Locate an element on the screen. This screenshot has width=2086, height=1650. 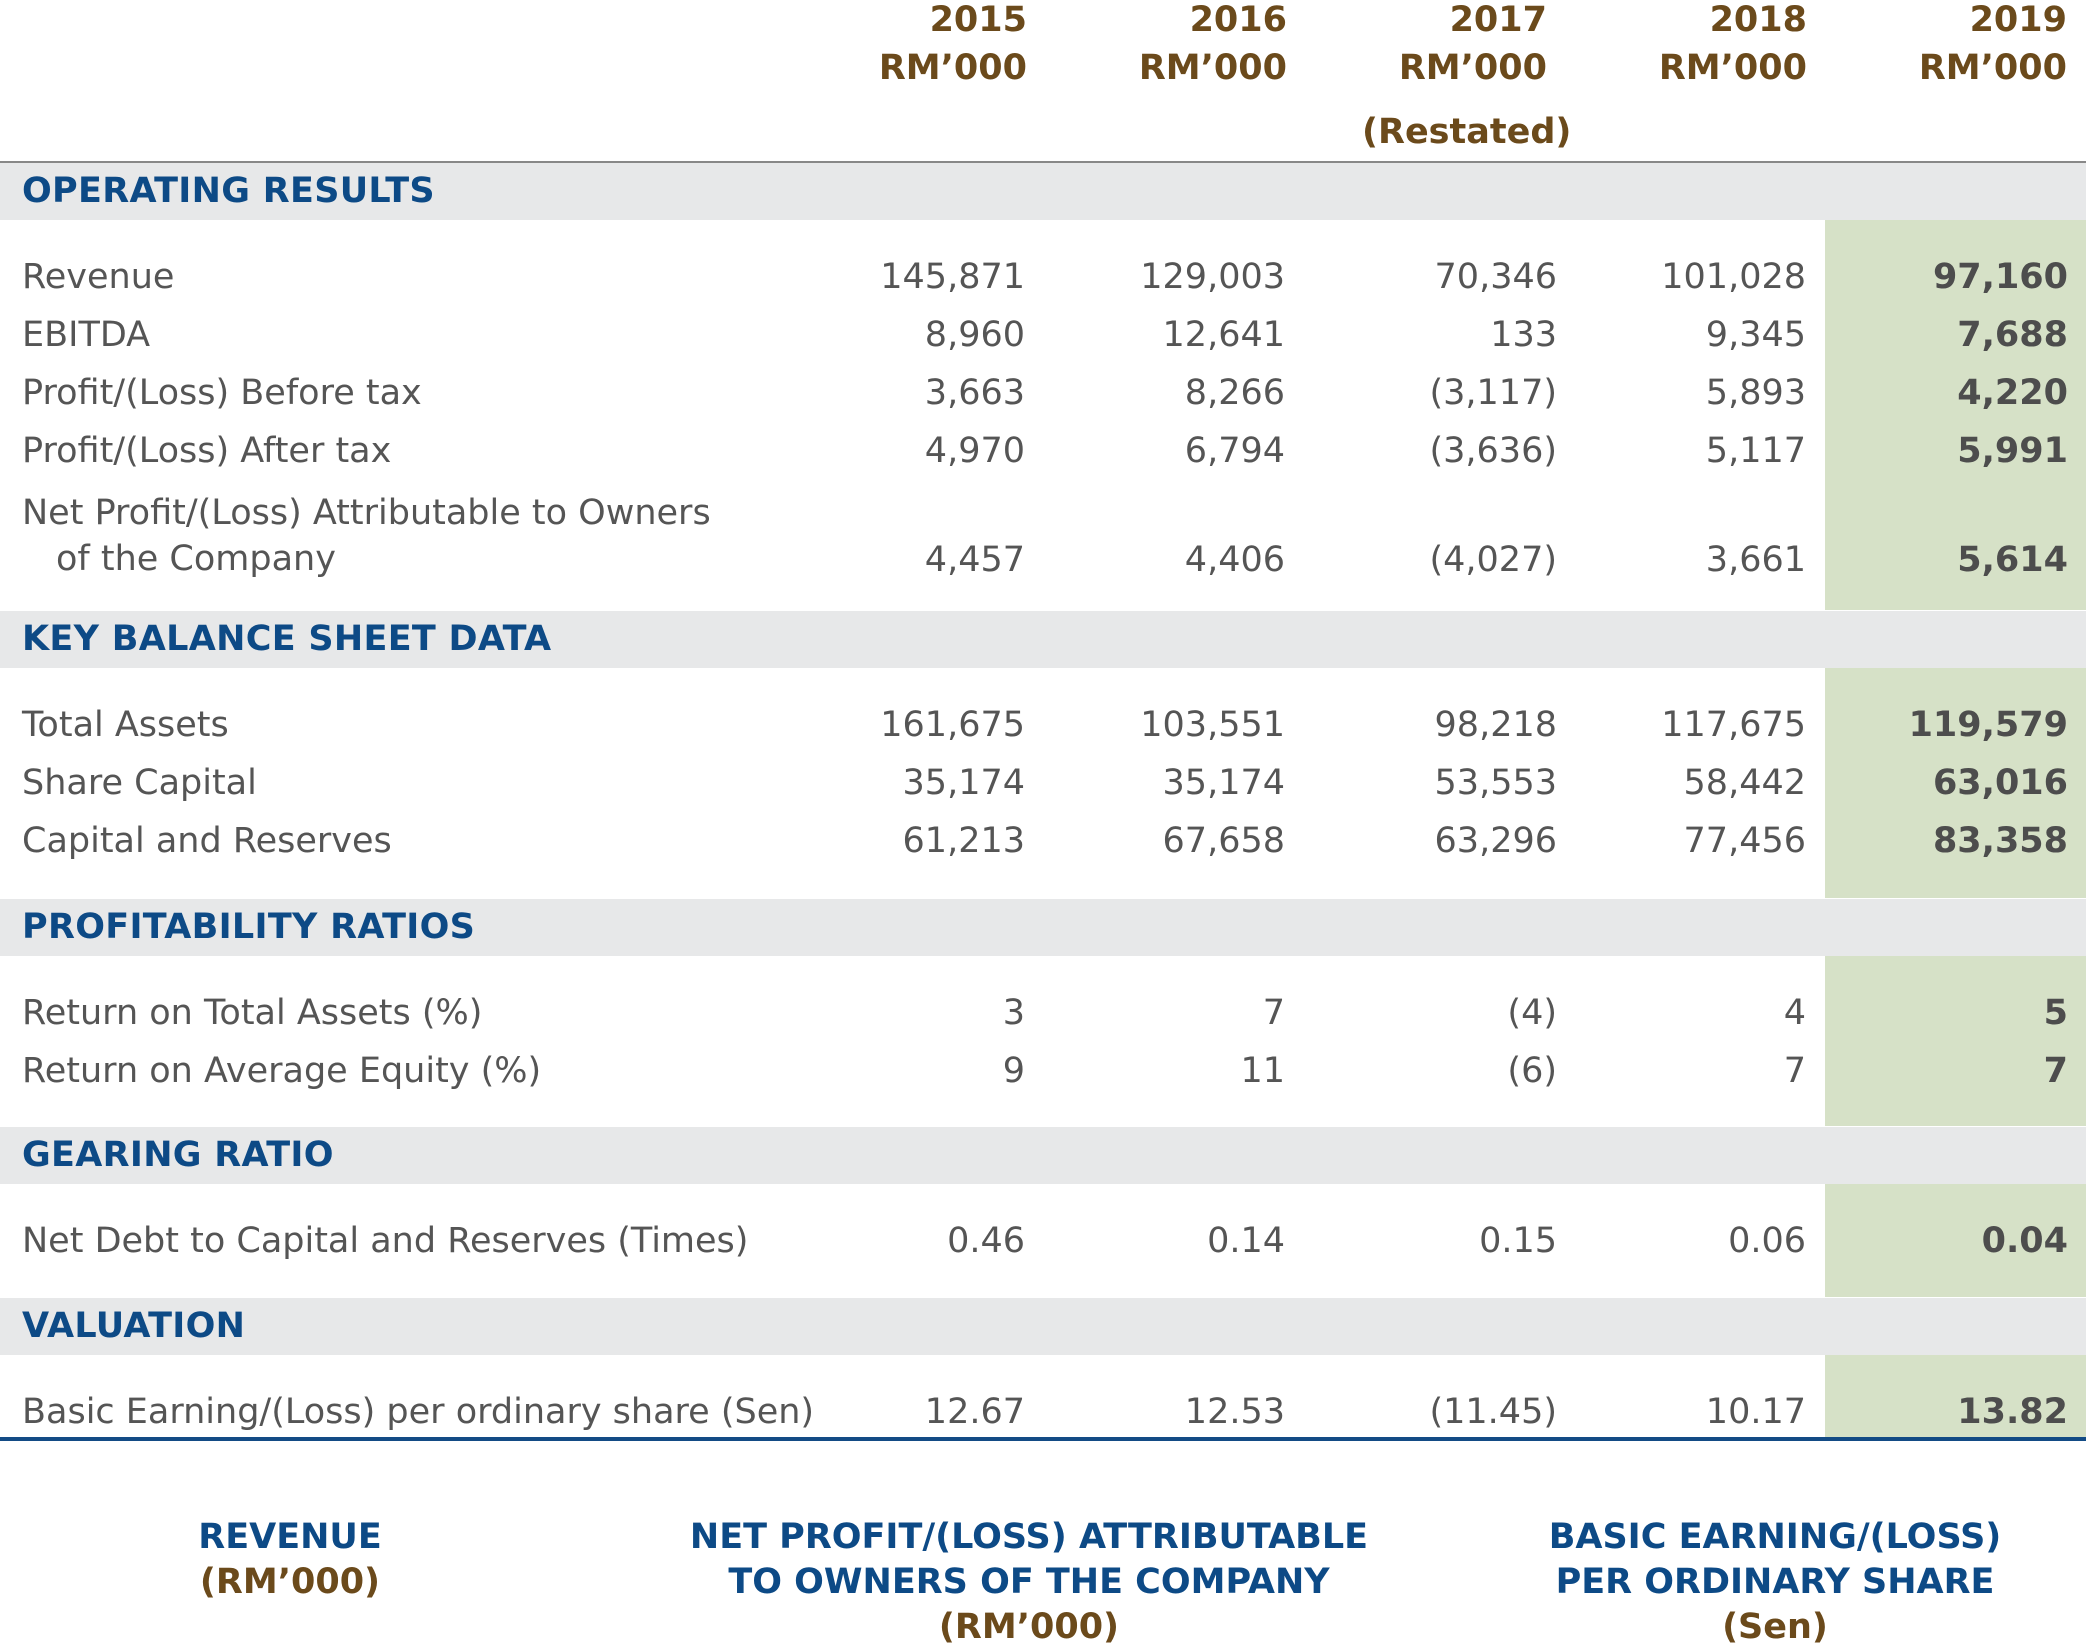
highlight-2019-profitability is located at coordinates (1955, 1041).